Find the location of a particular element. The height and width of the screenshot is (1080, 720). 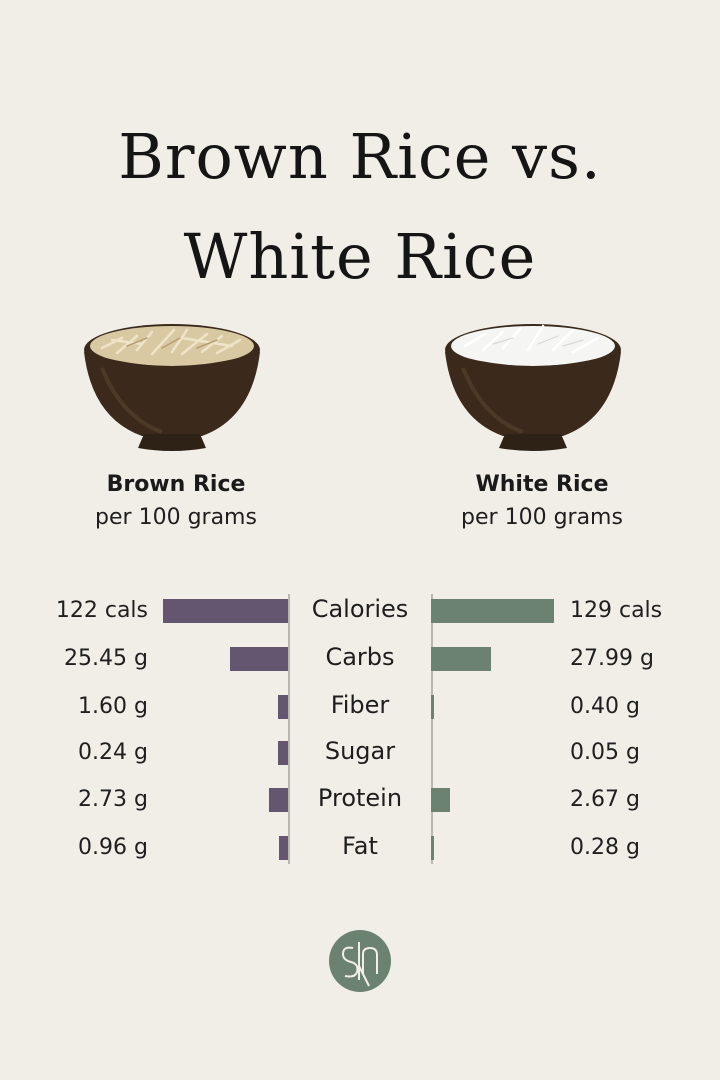

chart-row-calories: 122 cals Calories 129 cals is located at coordinates (360, 611).